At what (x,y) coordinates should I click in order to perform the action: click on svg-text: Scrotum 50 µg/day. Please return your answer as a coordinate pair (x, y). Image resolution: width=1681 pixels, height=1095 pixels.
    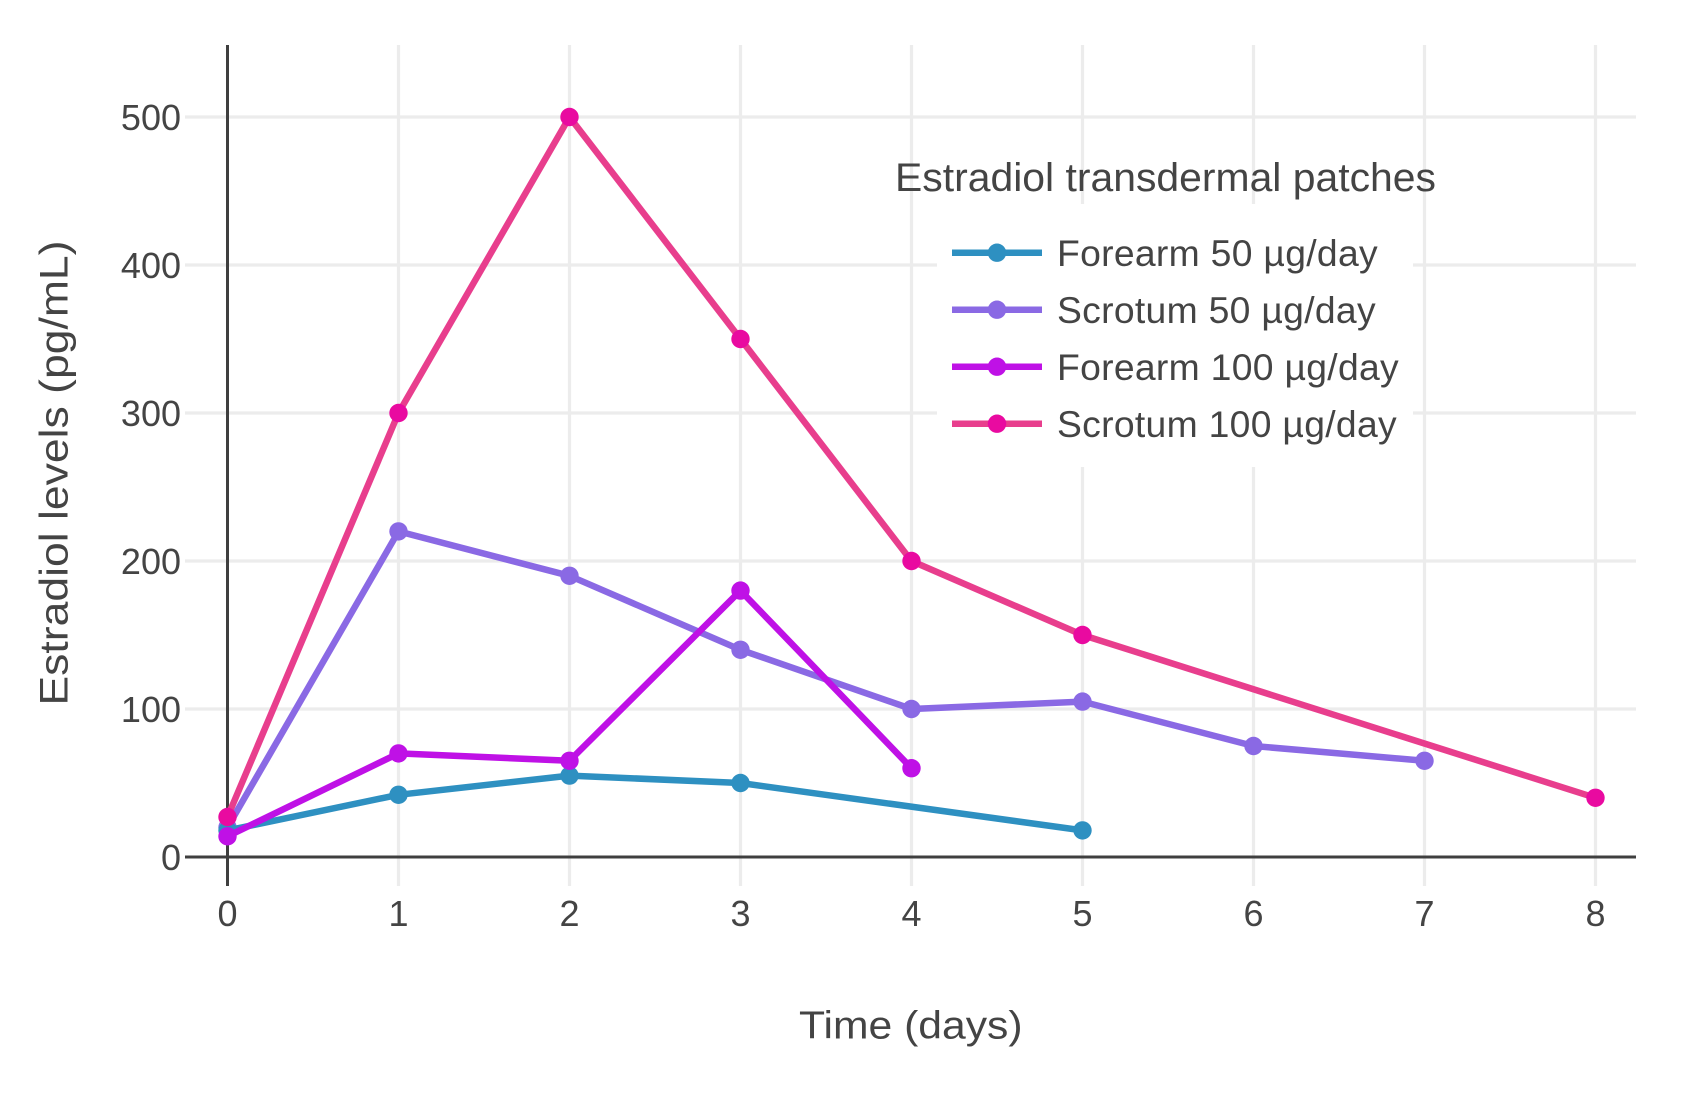
    Looking at the image, I should click on (1216, 310).